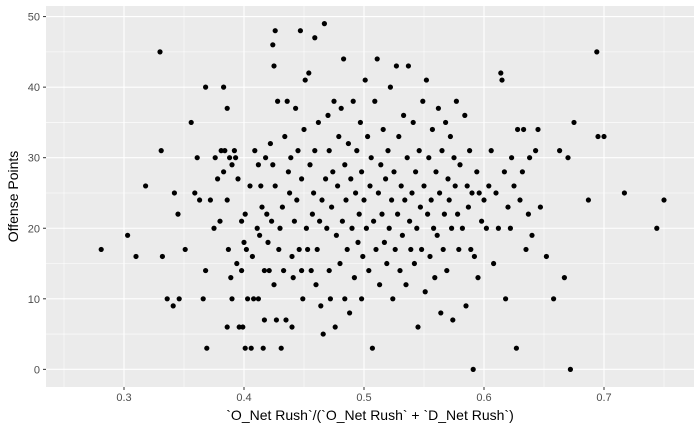 This screenshot has height=432, width=700. What do you see at coordinates (363, 398) in the screenshot?
I see `x-tick-label: 0.5` at bounding box center [363, 398].